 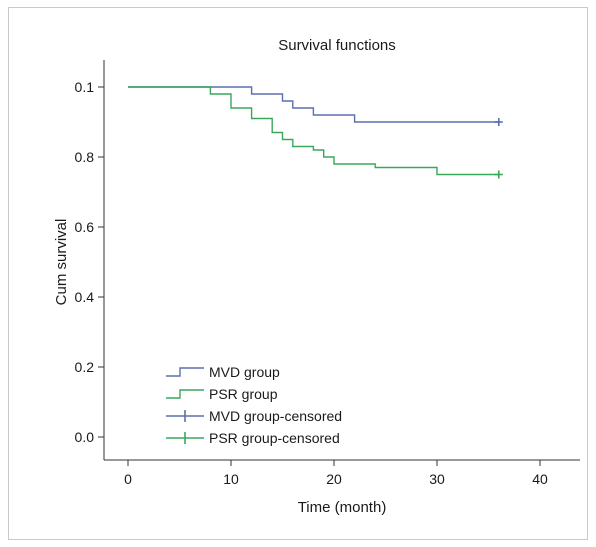 What do you see at coordinates (274, 438) in the screenshot?
I see `legend-label: PSR group-censored` at bounding box center [274, 438].